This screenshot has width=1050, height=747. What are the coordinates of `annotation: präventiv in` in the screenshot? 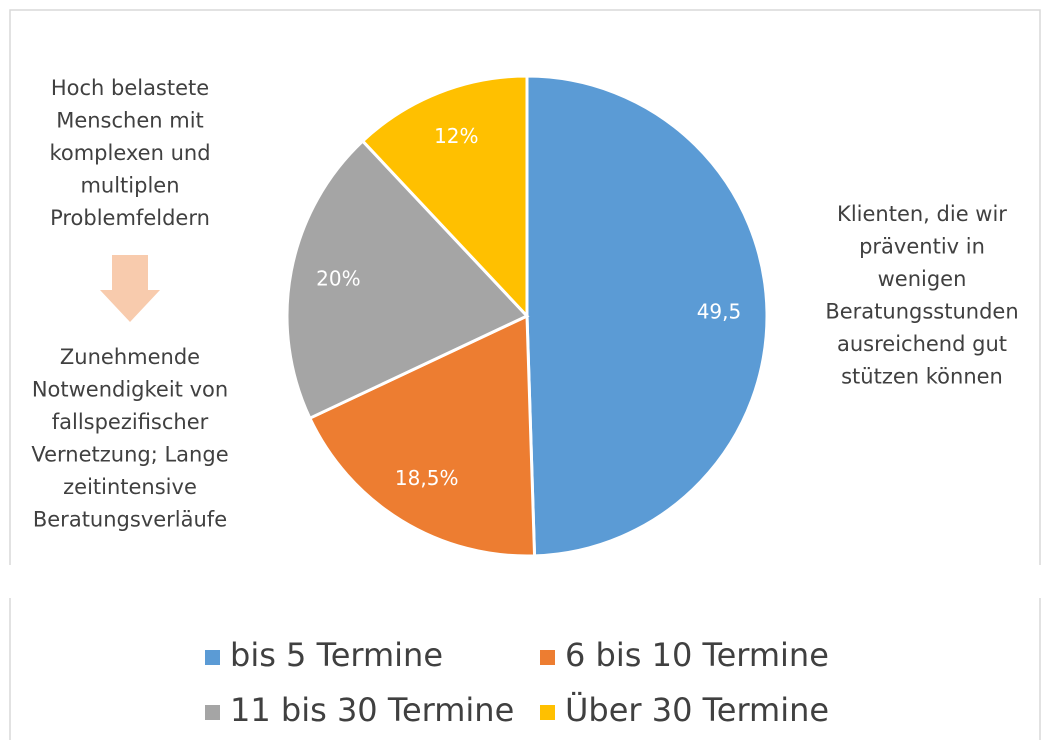 It's located at (922, 247).